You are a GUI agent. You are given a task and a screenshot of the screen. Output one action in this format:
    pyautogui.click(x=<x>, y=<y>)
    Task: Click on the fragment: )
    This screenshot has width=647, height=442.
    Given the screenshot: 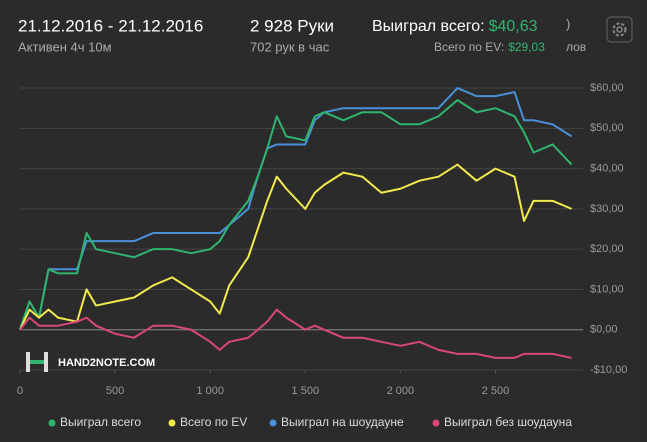 What is the action you would take?
    pyautogui.click(x=568, y=23)
    